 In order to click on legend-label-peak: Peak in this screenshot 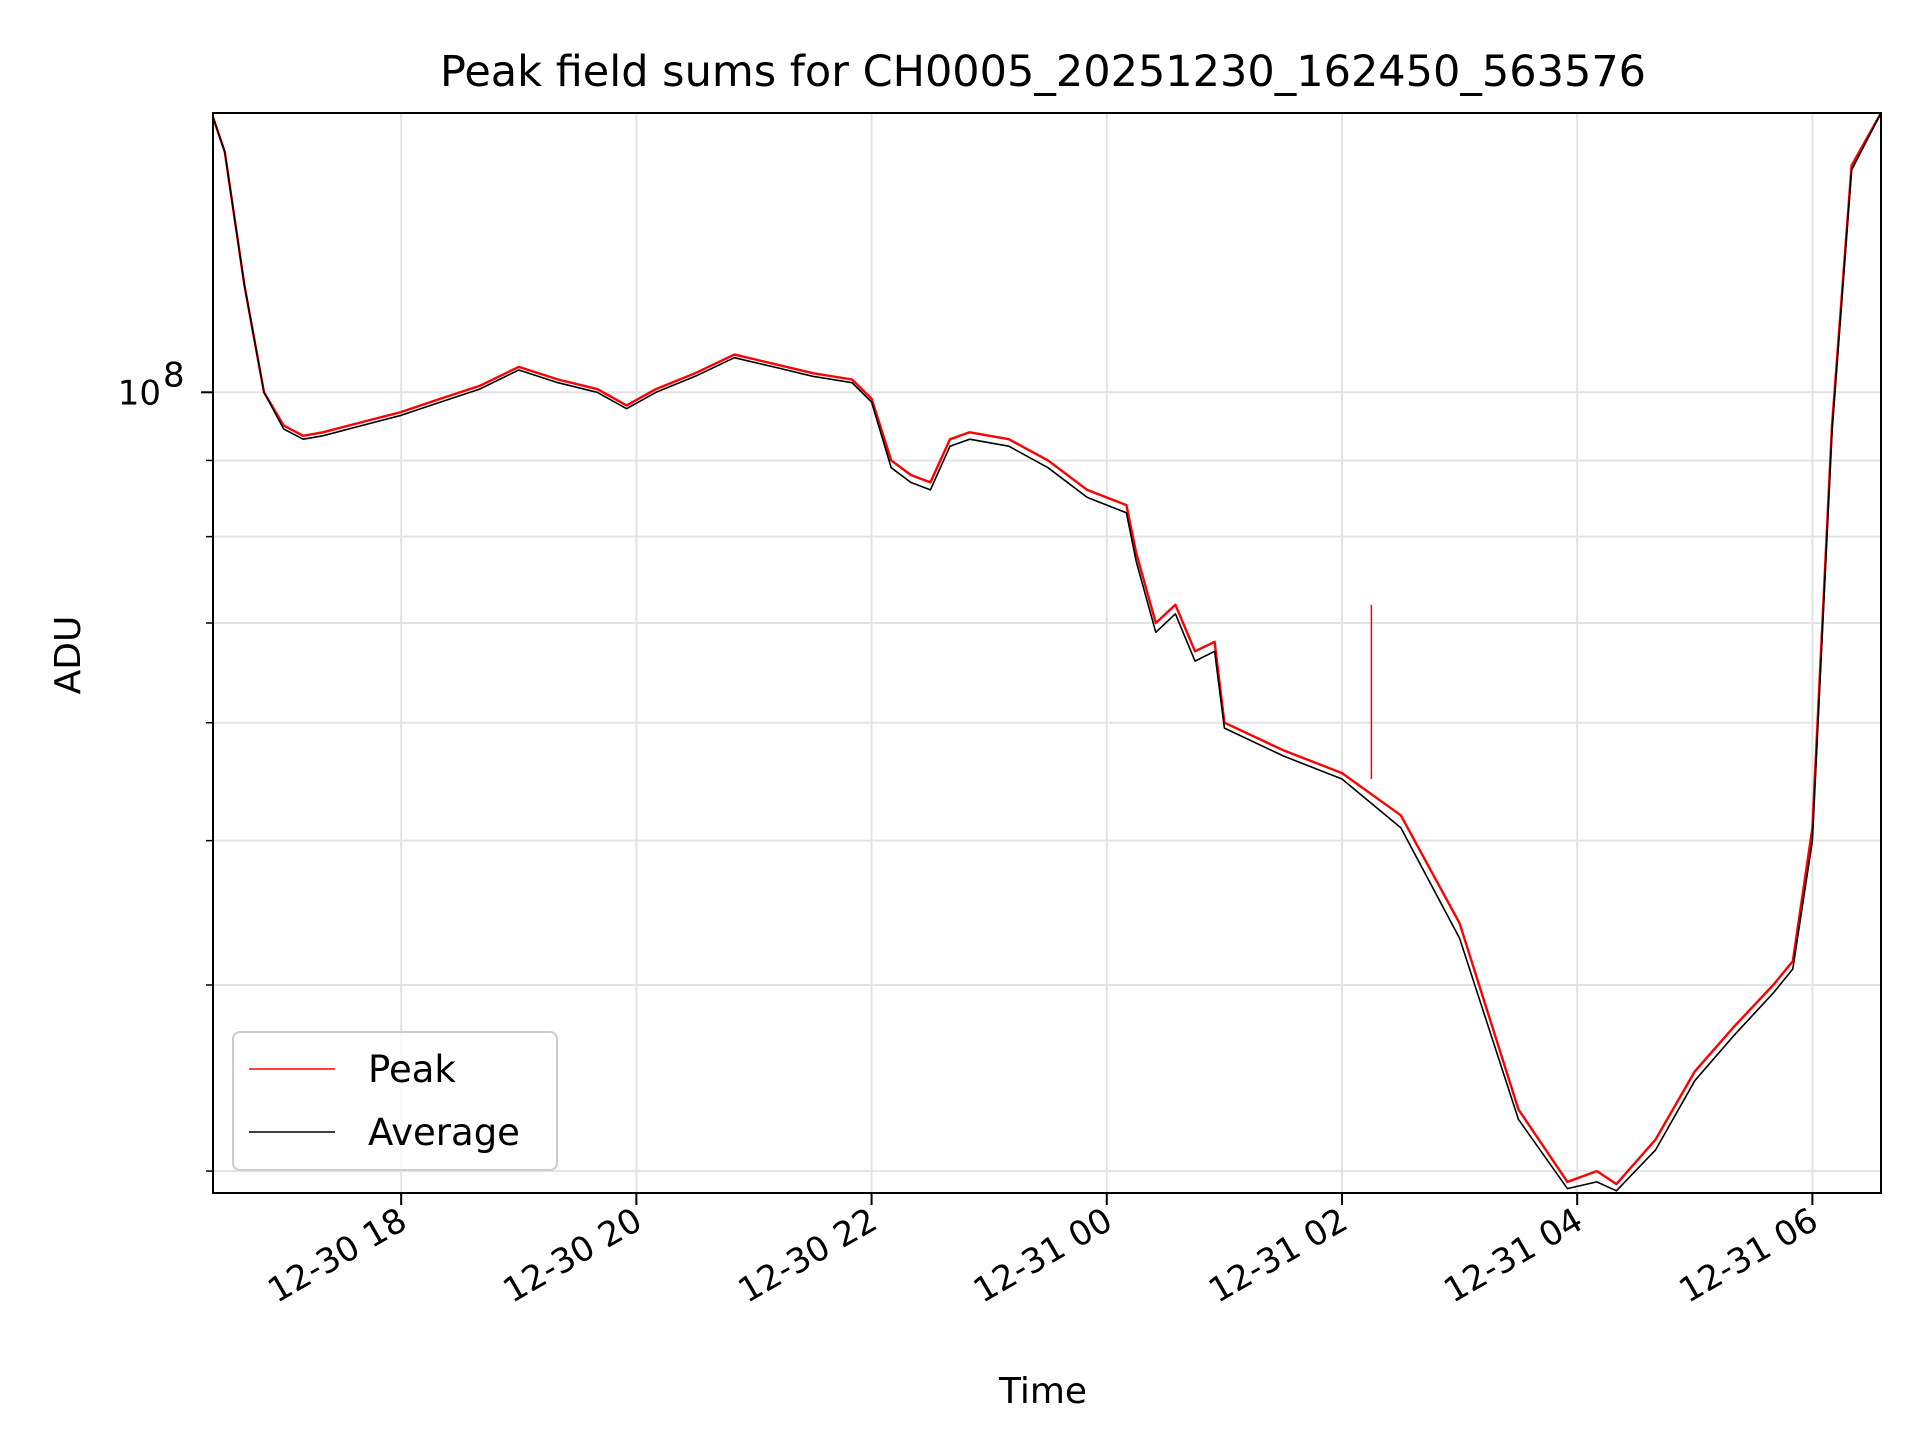, I will do `click(412, 1069)`.